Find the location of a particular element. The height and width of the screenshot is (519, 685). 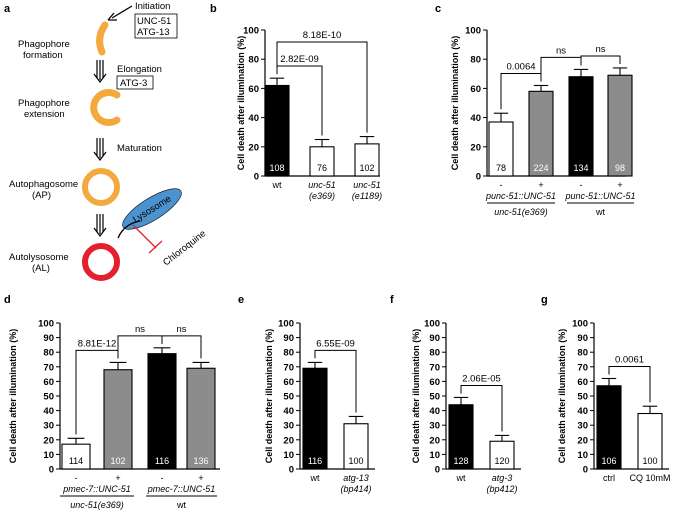

significance-label: 2.82E-09 is located at coordinates (299, 59).